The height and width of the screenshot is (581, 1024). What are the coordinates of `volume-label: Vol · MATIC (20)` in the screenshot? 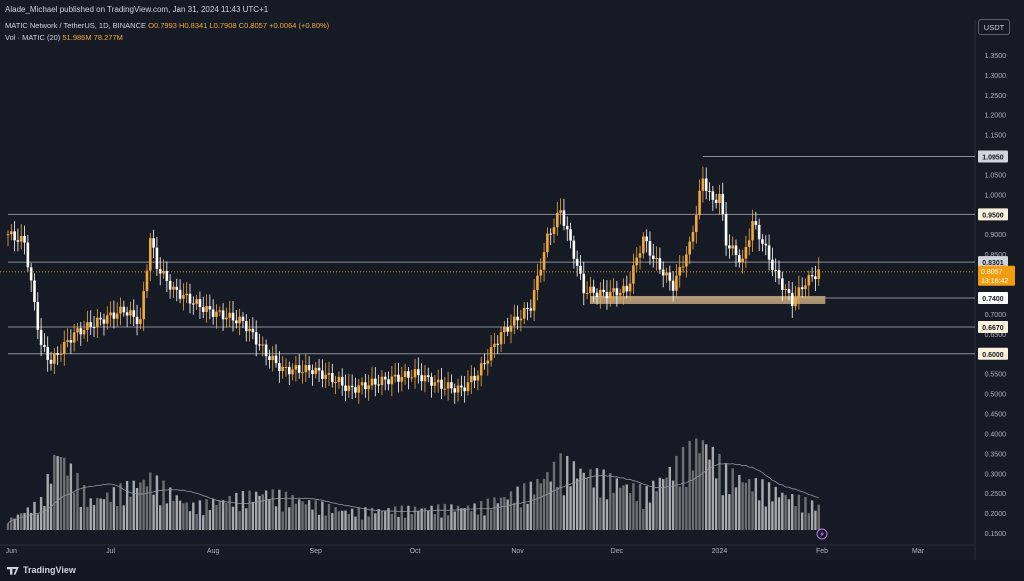 It's located at (33, 37).